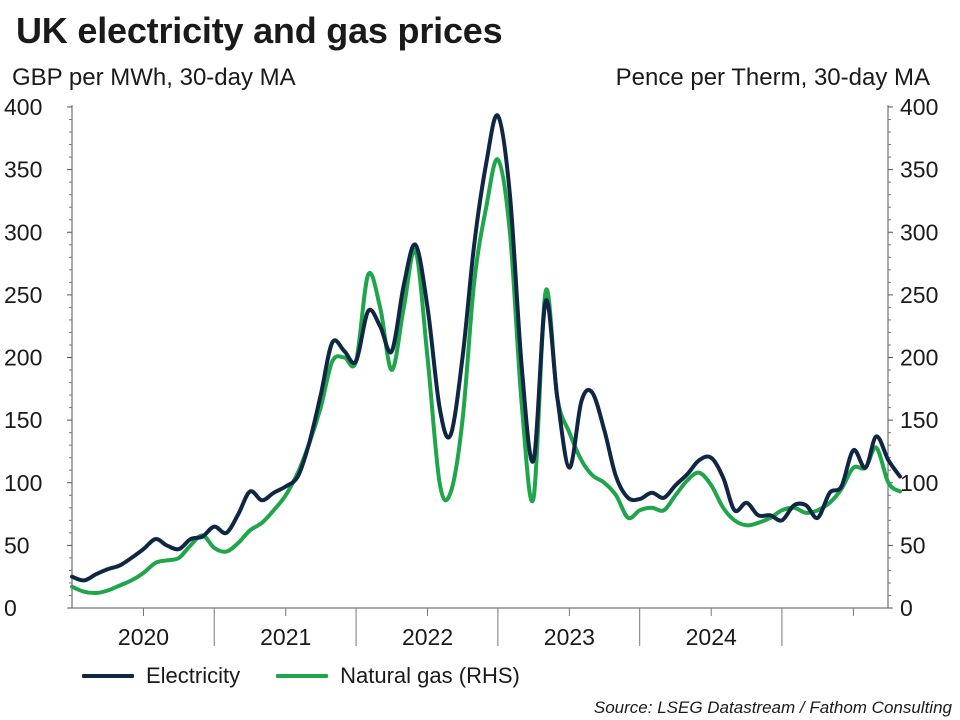  I want to click on right-y-tick-label: 400, so click(919, 107).